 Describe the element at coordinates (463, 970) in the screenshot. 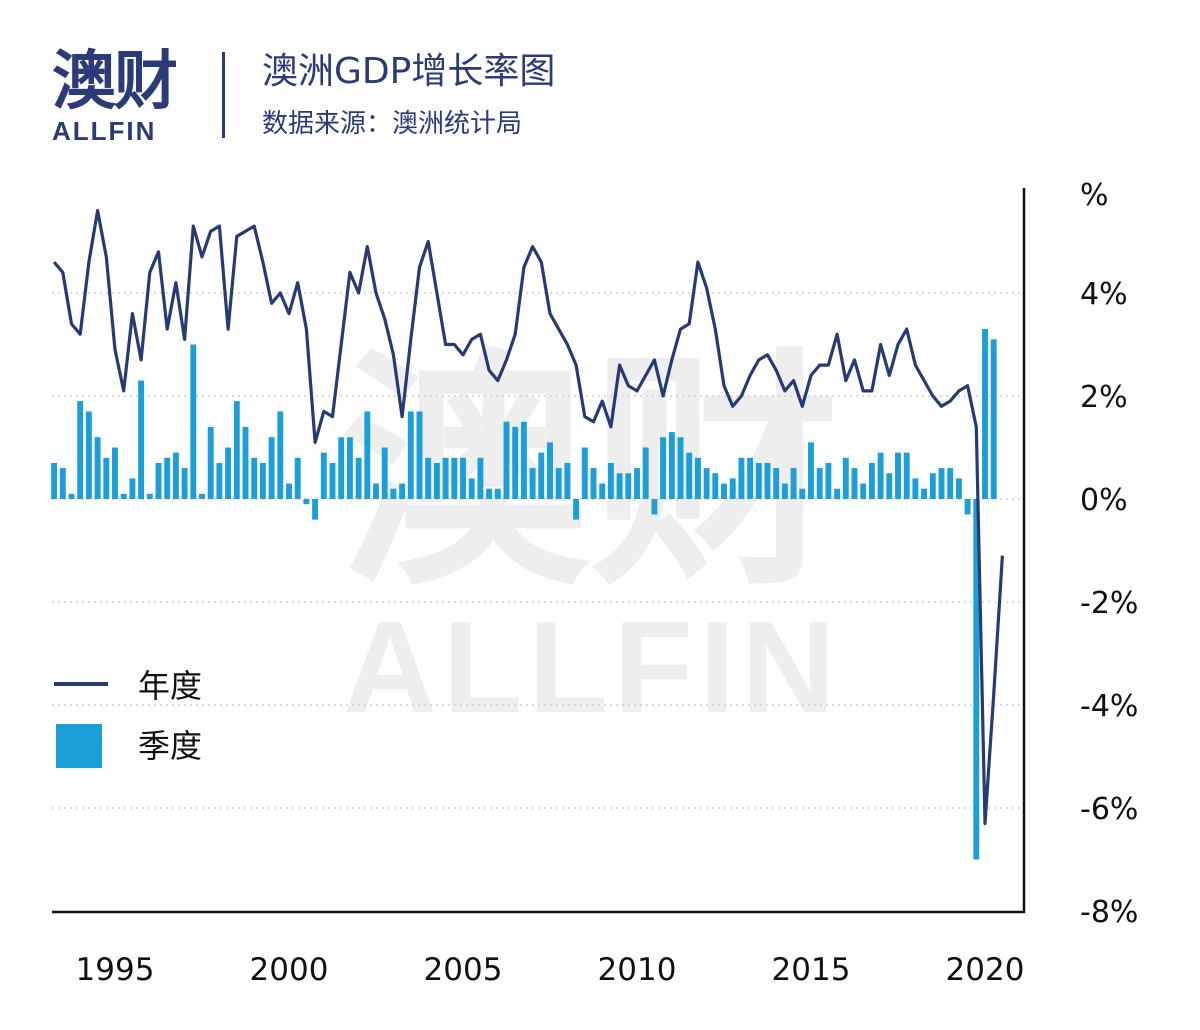

I see `x-tick-label: 2005` at that location.